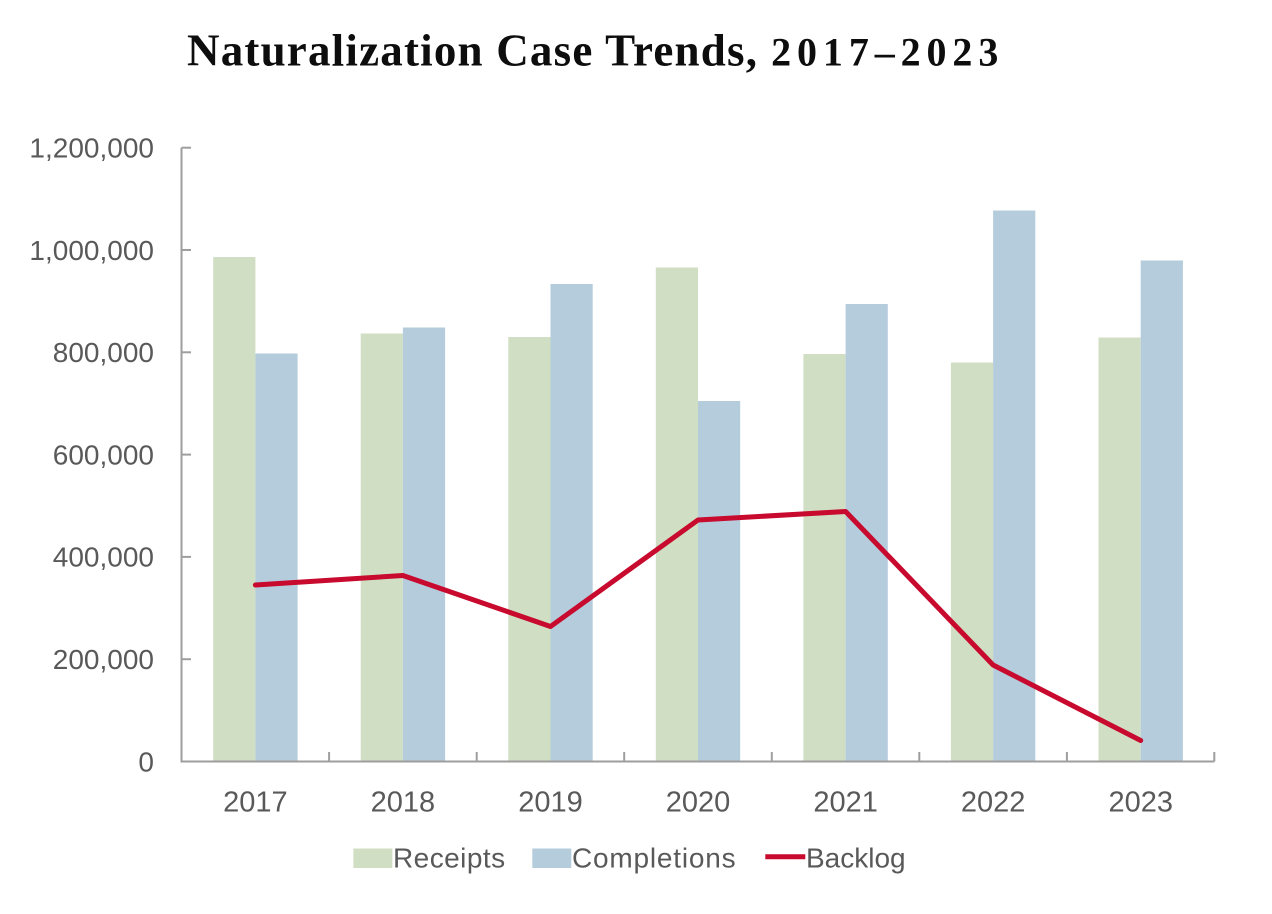 The image size is (1272, 914). Describe the element at coordinates (91, 148) in the screenshot. I see `svg-text: 1,200,000` at that location.